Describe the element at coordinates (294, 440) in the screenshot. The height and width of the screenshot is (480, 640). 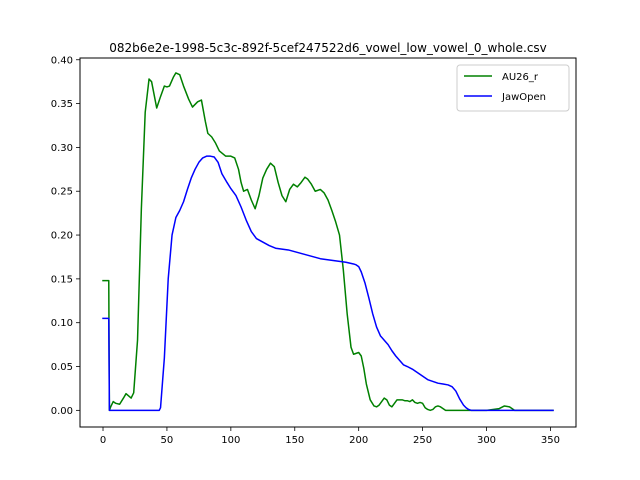
I see `x-tick-label: 150` at that location.